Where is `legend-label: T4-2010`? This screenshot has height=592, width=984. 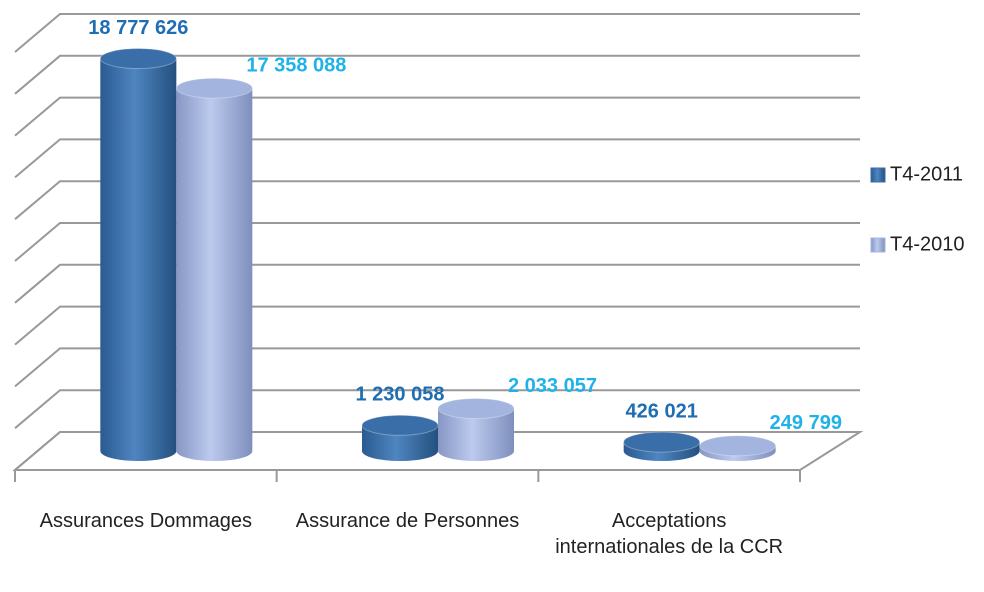
legend-label: T4-2010 is located at coordinates (927, 244).